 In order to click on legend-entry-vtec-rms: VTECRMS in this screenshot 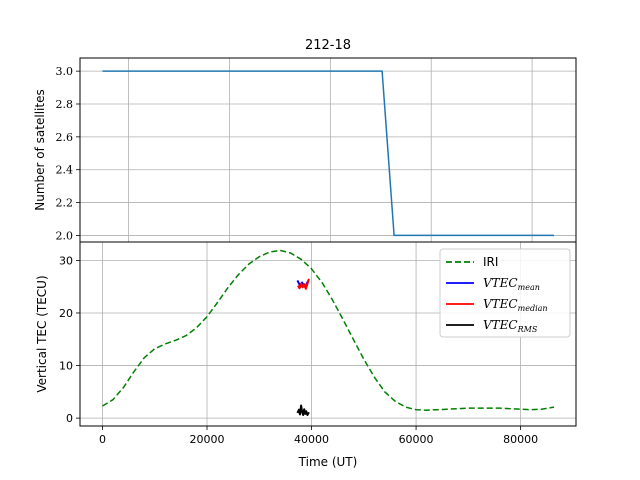, I will do `click(492, 326)`.